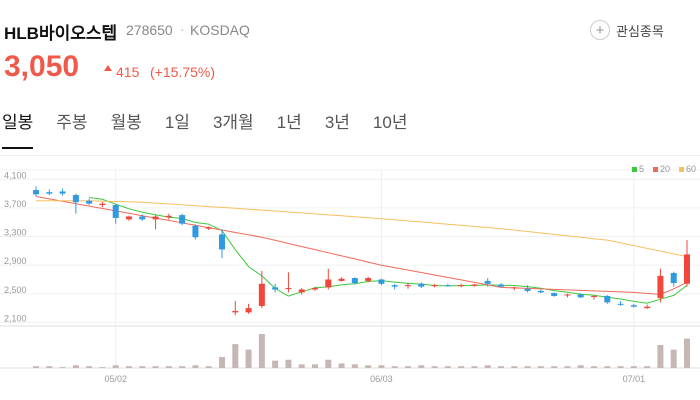 This screenshot has width=700, height=400. I want to click on period-tabs: 일봉 주봉 월봉 1일 3개월 1년 3년 10년, so click(216, 128).